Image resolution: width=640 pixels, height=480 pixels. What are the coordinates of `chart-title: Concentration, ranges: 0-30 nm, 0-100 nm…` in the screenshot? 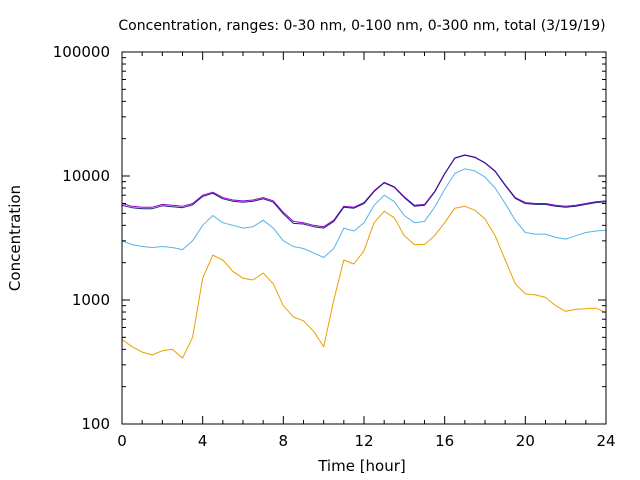 It's located at (361, 26).